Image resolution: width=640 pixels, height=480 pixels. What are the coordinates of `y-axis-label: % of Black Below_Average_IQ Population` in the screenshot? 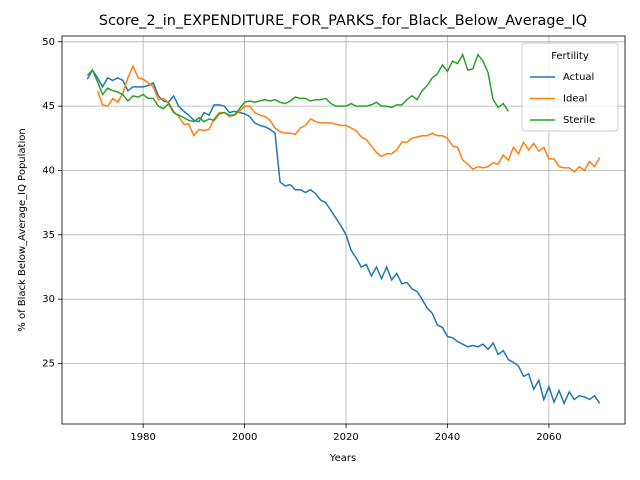 It's located at (22, 229).